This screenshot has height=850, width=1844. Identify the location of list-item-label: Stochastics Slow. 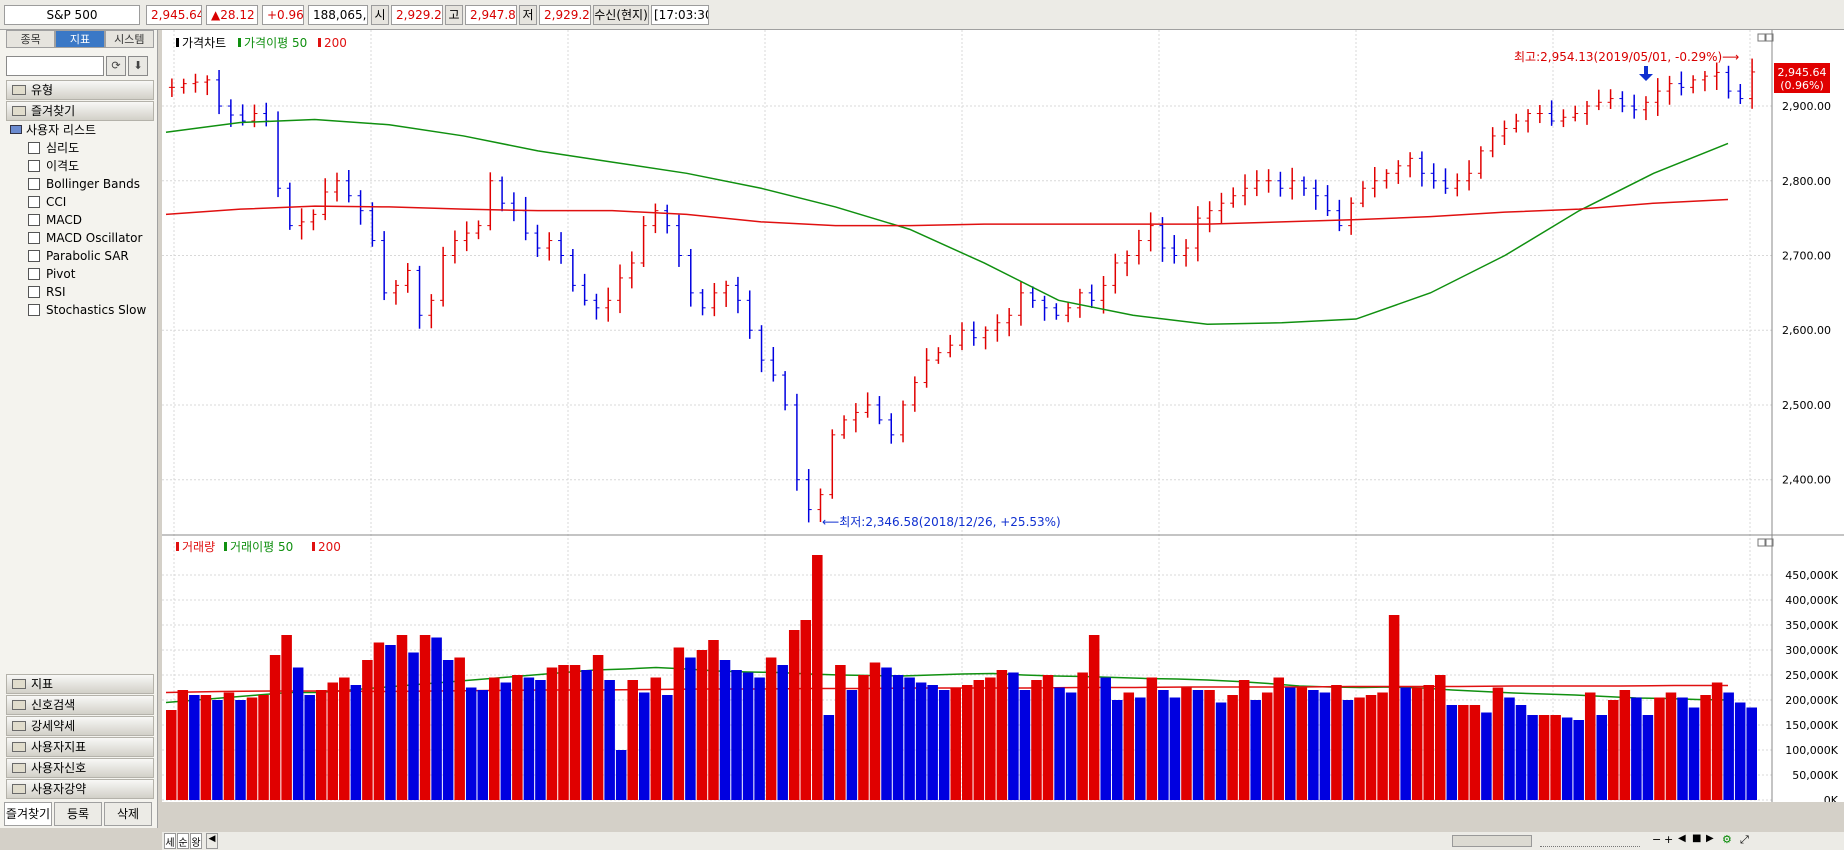
(96, 310).